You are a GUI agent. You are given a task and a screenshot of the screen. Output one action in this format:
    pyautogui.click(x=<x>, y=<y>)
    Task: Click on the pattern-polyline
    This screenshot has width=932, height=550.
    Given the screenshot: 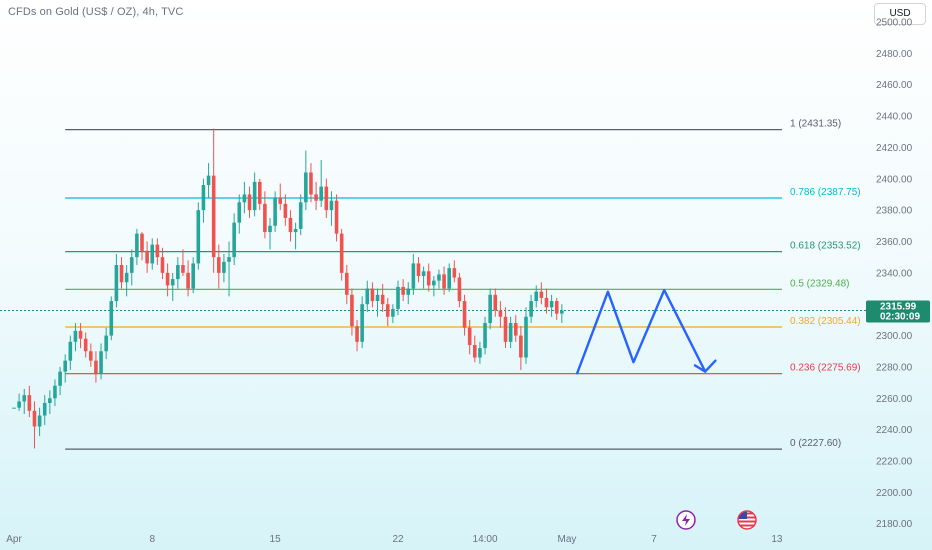 What is the action you would take?
    pyautogui.click(x=646, y=331)
    